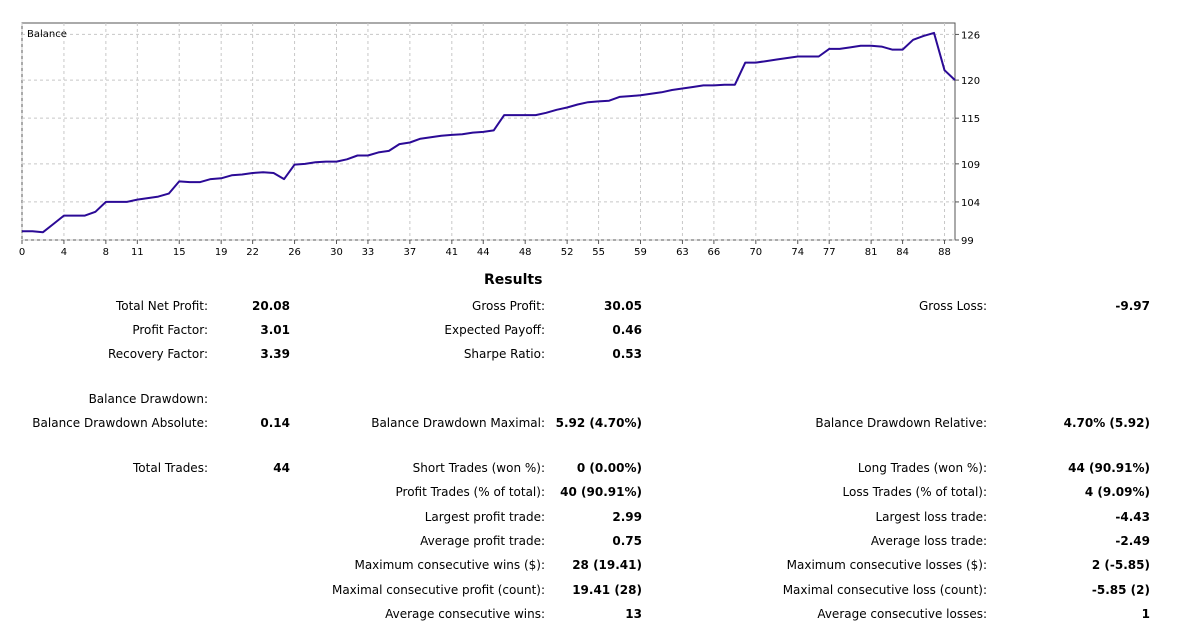 This screenshot has width=1182, height=636. What do you see at coordinates (336, 252) in the screenshot?
I see `x-tick-label: 30` at bounding box center [336, 252].